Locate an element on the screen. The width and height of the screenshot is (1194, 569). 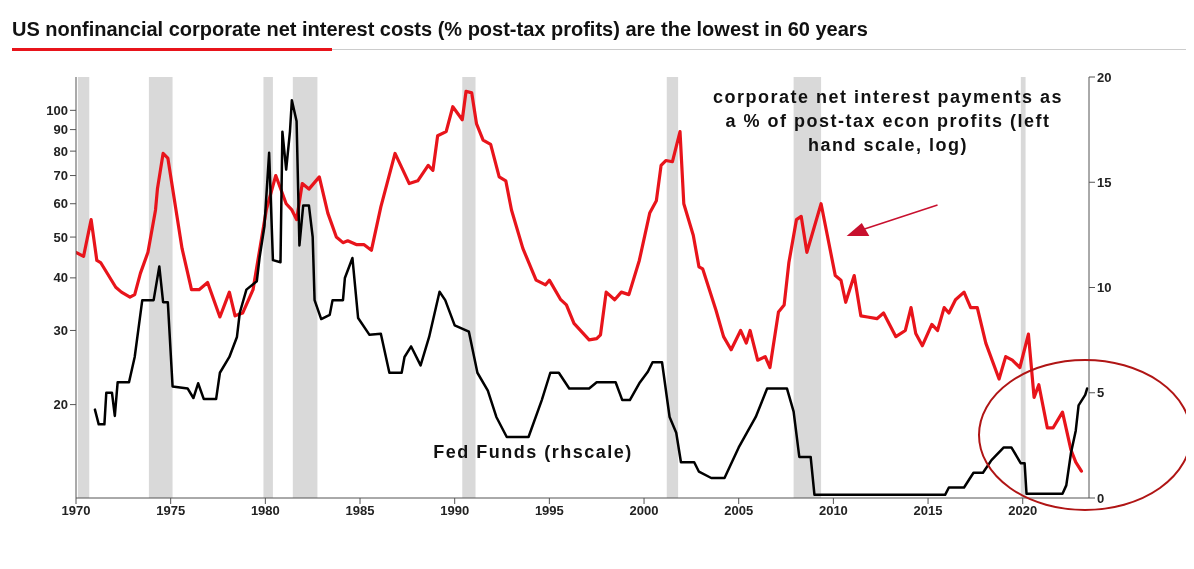
series-label: corporate net interest payments as a % of post-tax econ profits (left hand scale, log) is located at coordinates (888, 121).